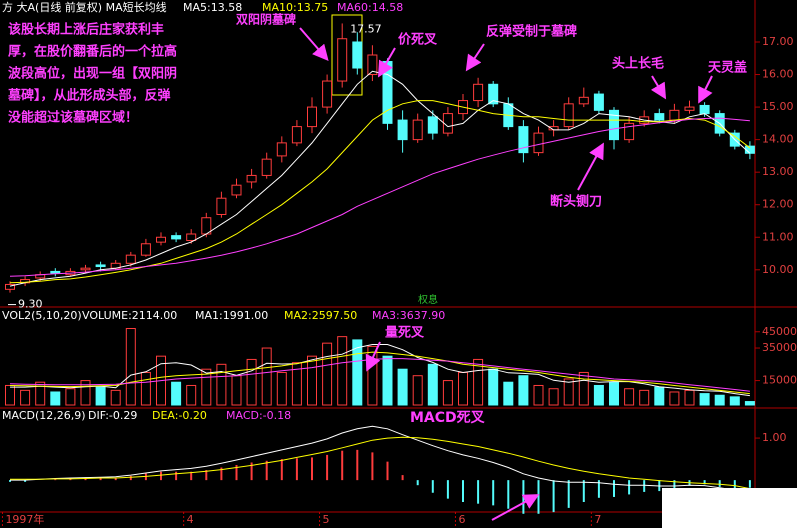 The height and width of the screenshot is (528, 797). Describe the element at coordinates (42, 315) in the screenshot. I see `volume-title: VOL2(5,10,20)` at that location.